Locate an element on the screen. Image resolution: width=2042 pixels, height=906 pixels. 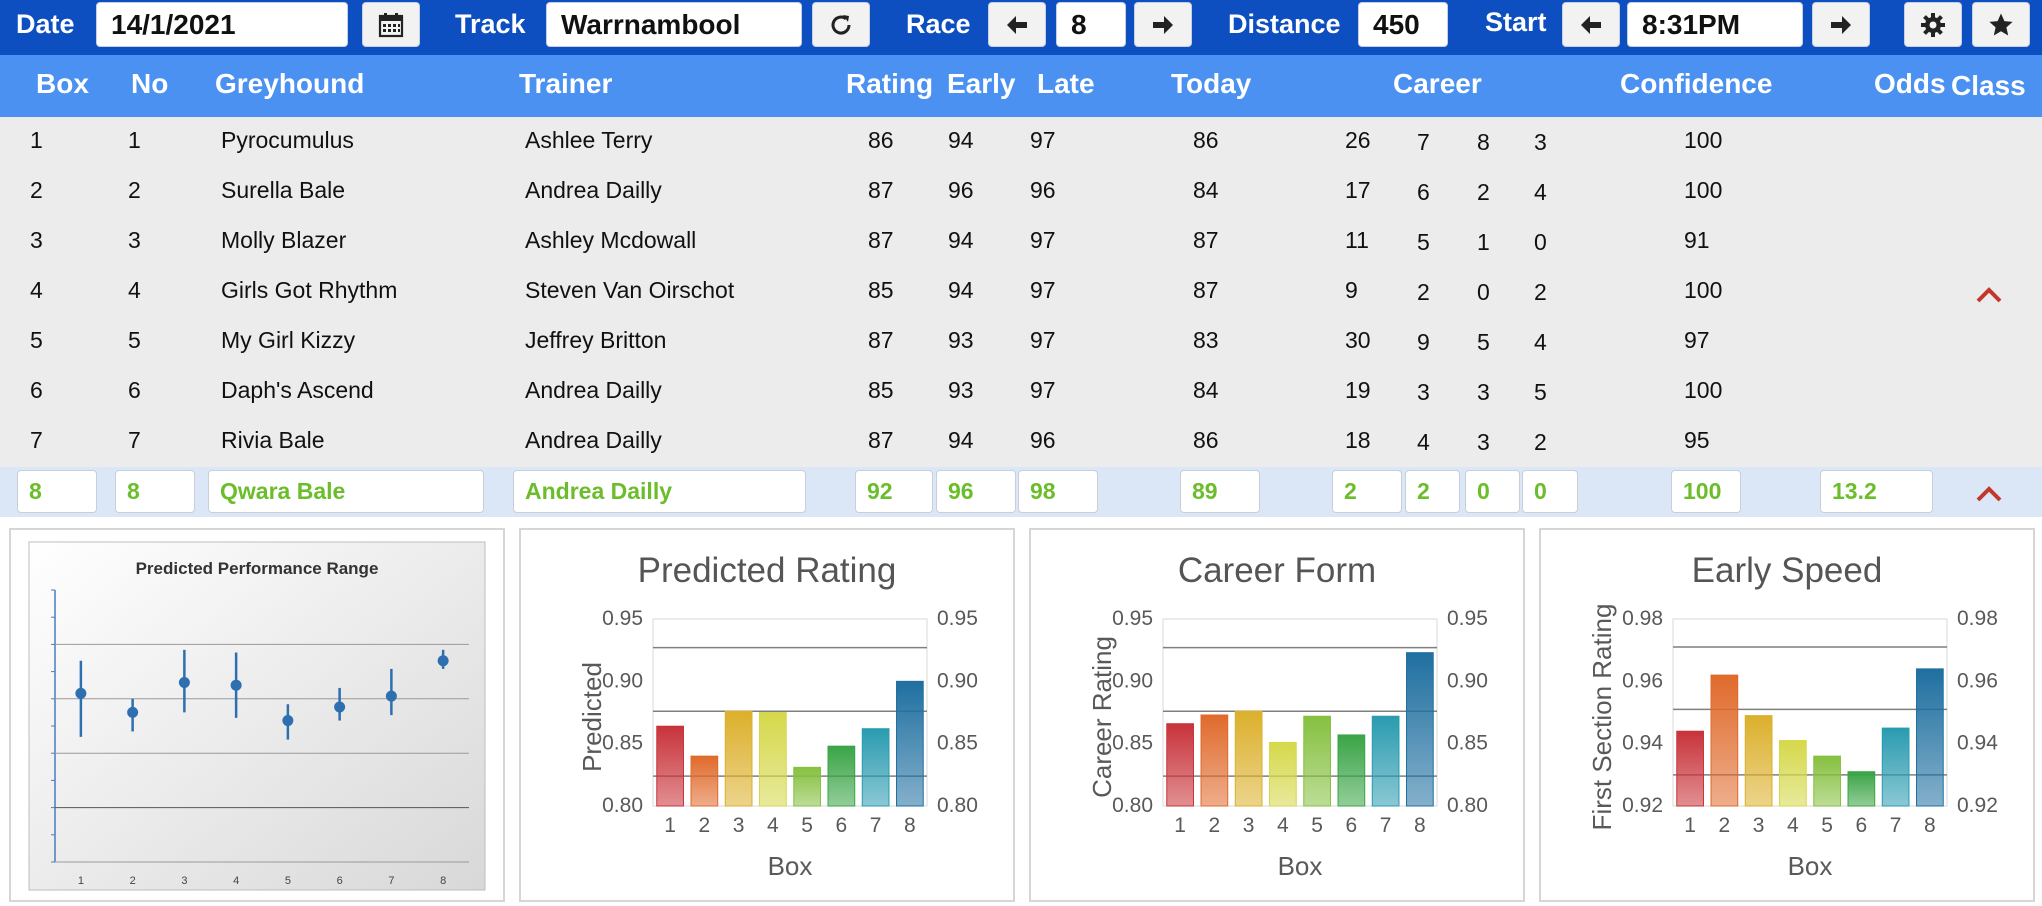
y-tick-label-right: 0.80 is located at coordinates (957, 805).